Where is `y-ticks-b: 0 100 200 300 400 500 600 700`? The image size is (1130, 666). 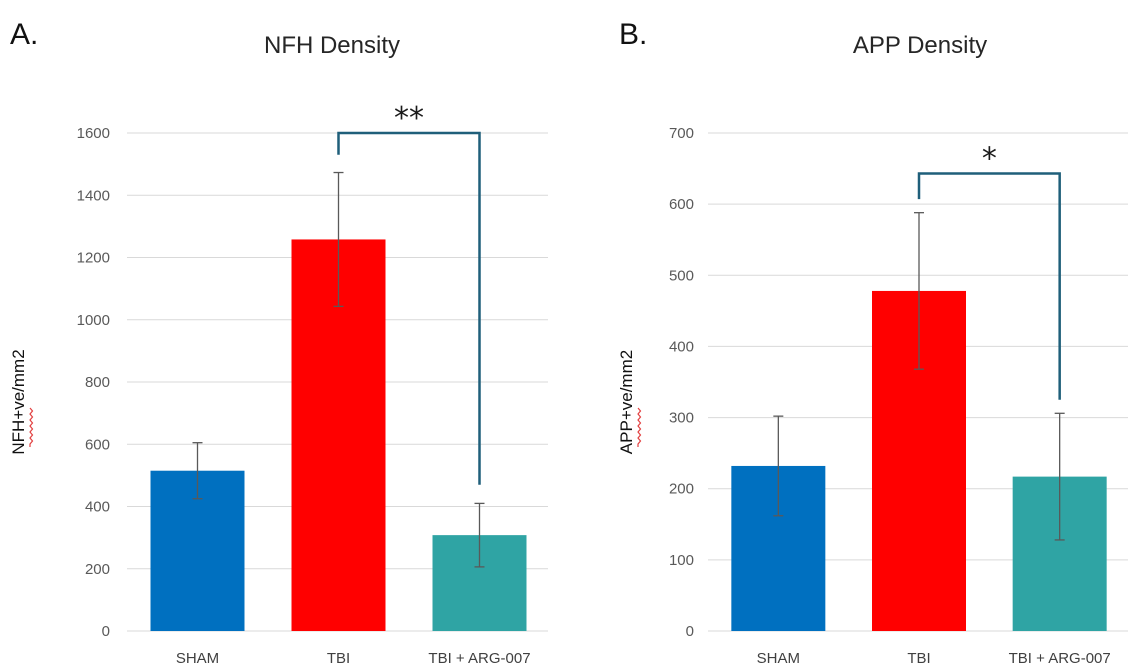
y-ticks-b: 0 100 200 300 400 500 600 700 is located at coordinates (681, 382).